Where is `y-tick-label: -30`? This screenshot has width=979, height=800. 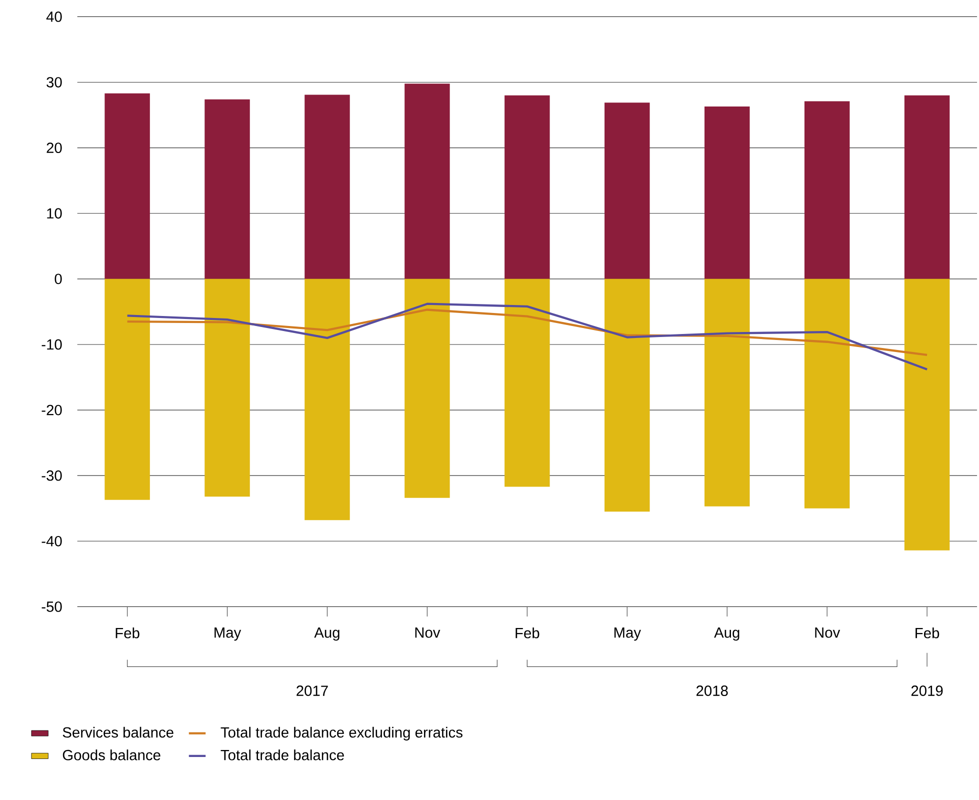
y-tick-label: -30 is located at coordinates (52, 475).